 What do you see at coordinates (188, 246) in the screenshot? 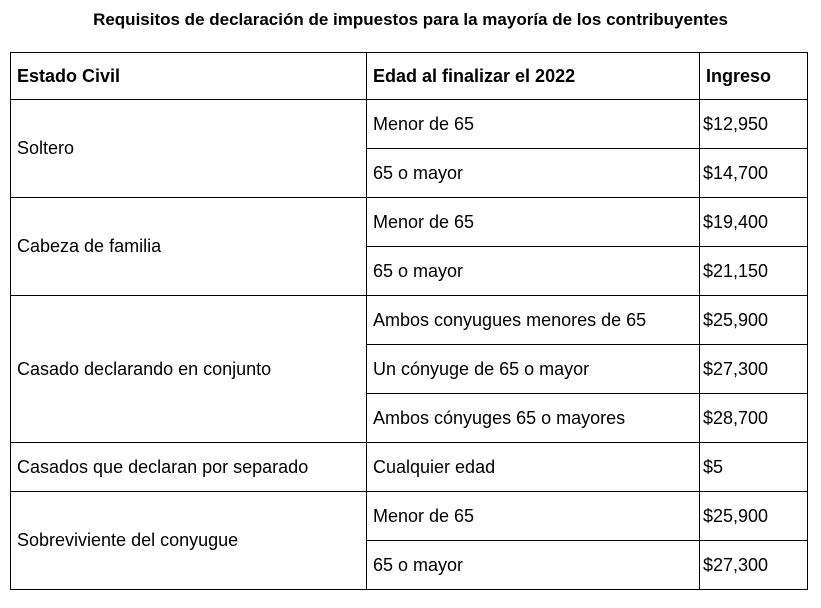
I see `status-cell: Cabeza de familia` at bounding box center [188, 246].